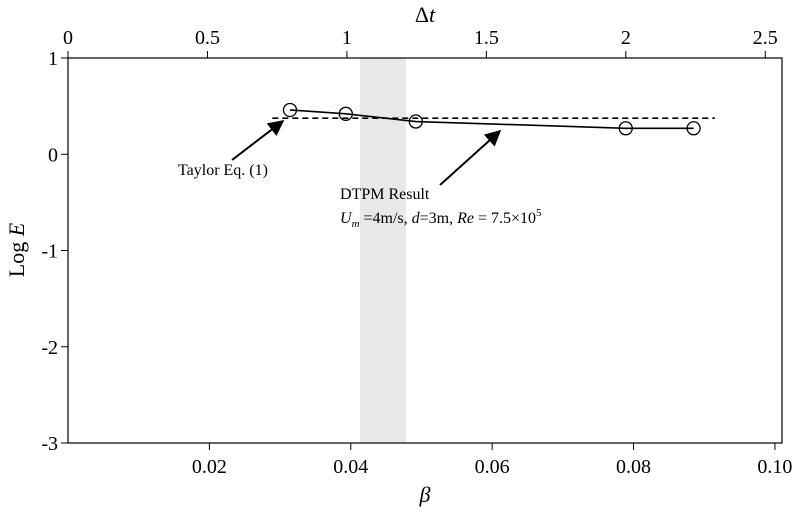 The width and height of the screenshot is (802, 511). Describe the element at coordinates (49, 348) in the screenshot. I see `y-tick-label: -2` at that location.